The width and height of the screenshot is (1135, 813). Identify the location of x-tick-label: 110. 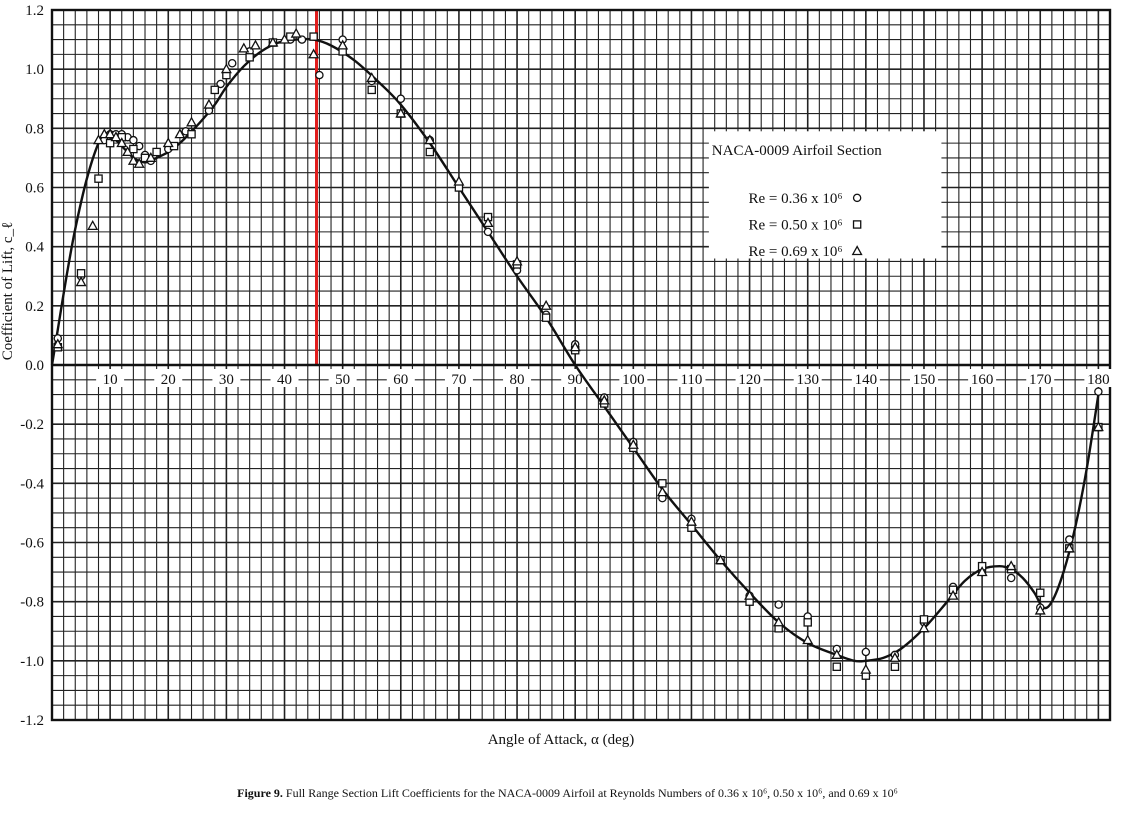
(691, 380).